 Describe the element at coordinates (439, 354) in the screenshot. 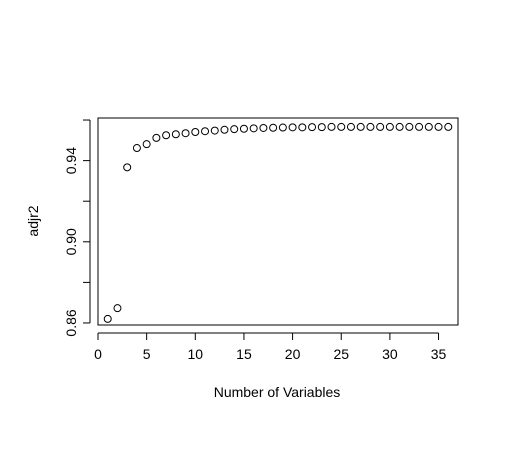

I see `x-tick-label: 35` at that location.